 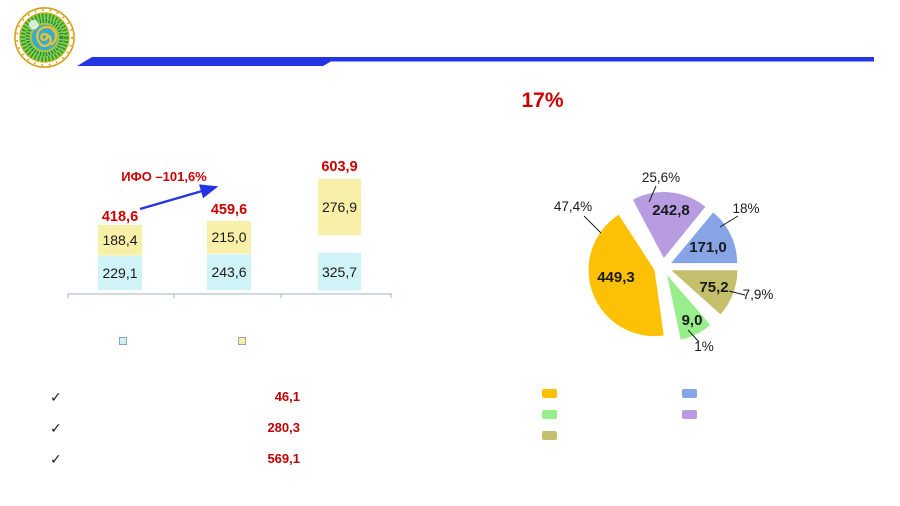 What do you see at coordinates (713, 287) in the screenshot?
I see `pie-value-label: 75,2` at bounding box center [713, 287].